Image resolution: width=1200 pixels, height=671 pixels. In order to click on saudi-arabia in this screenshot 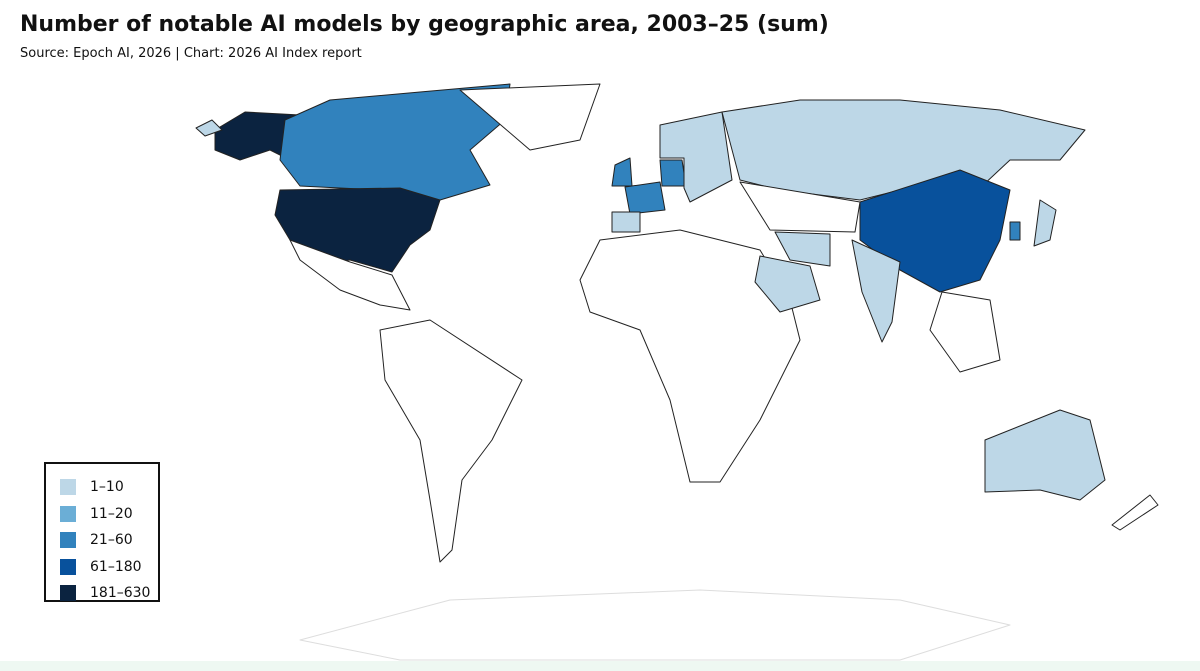, I will do `click(787, 284)`.